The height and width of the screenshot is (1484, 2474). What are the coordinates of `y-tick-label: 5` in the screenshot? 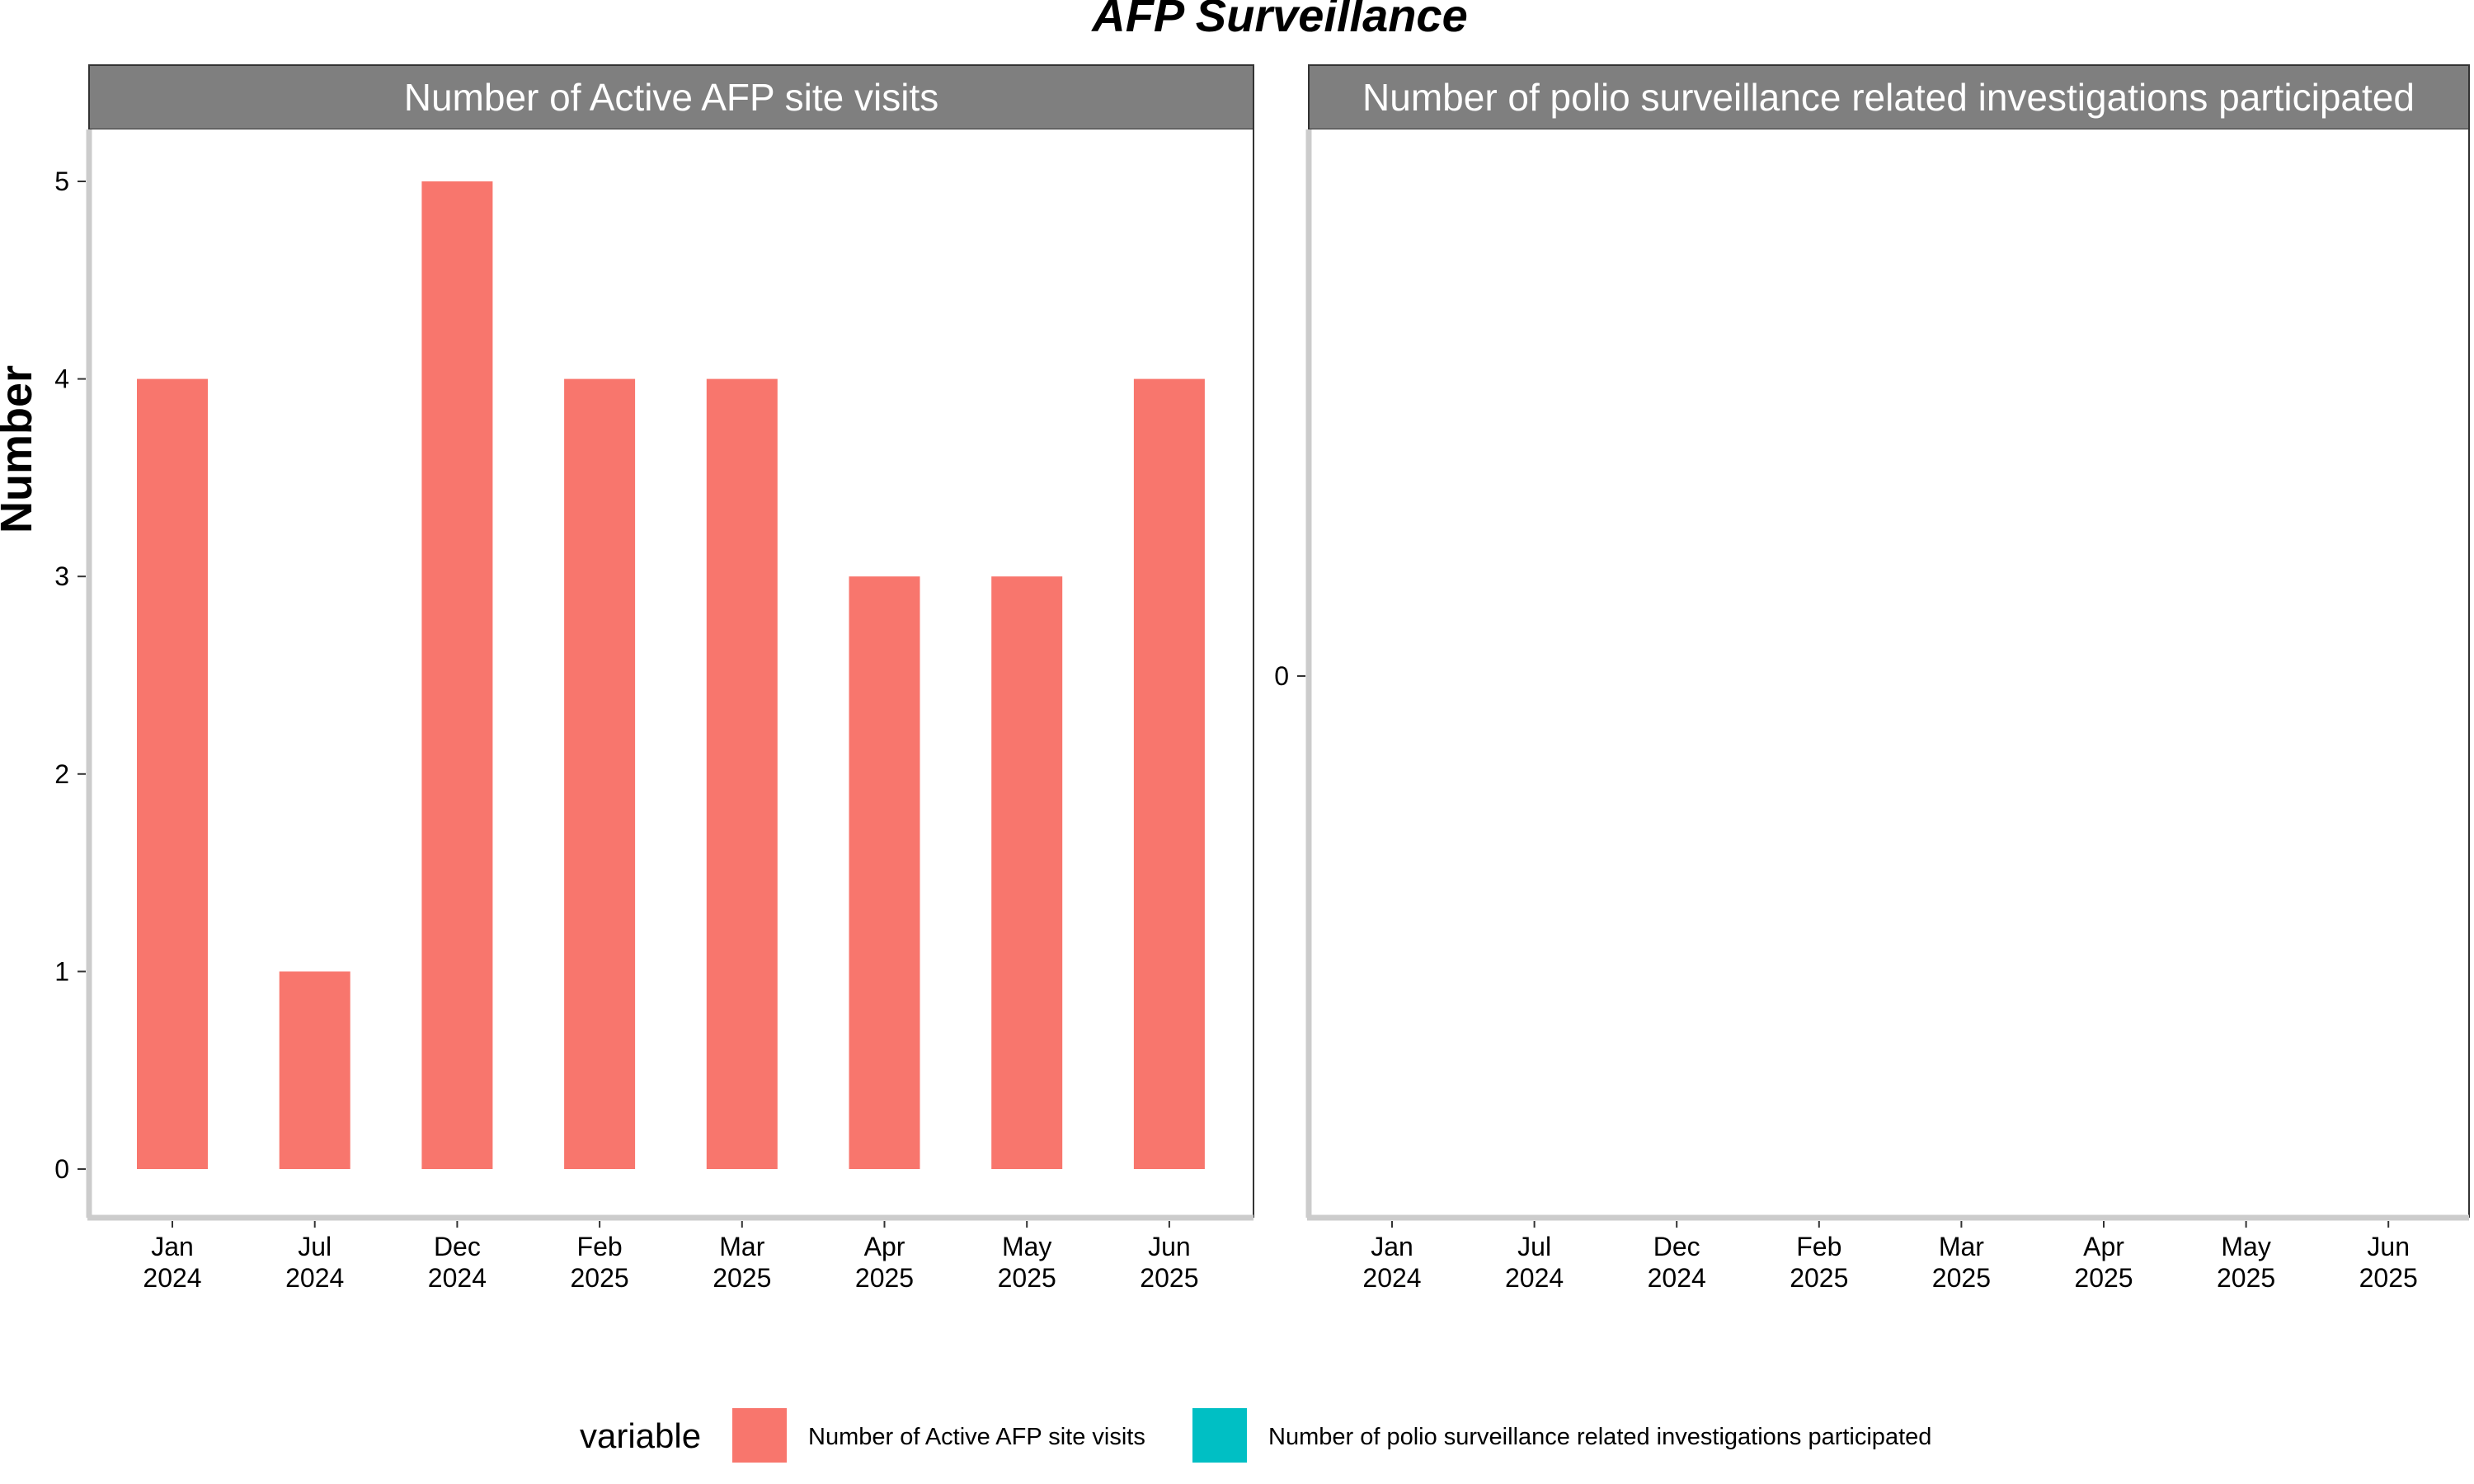 It's located at (61, 181).